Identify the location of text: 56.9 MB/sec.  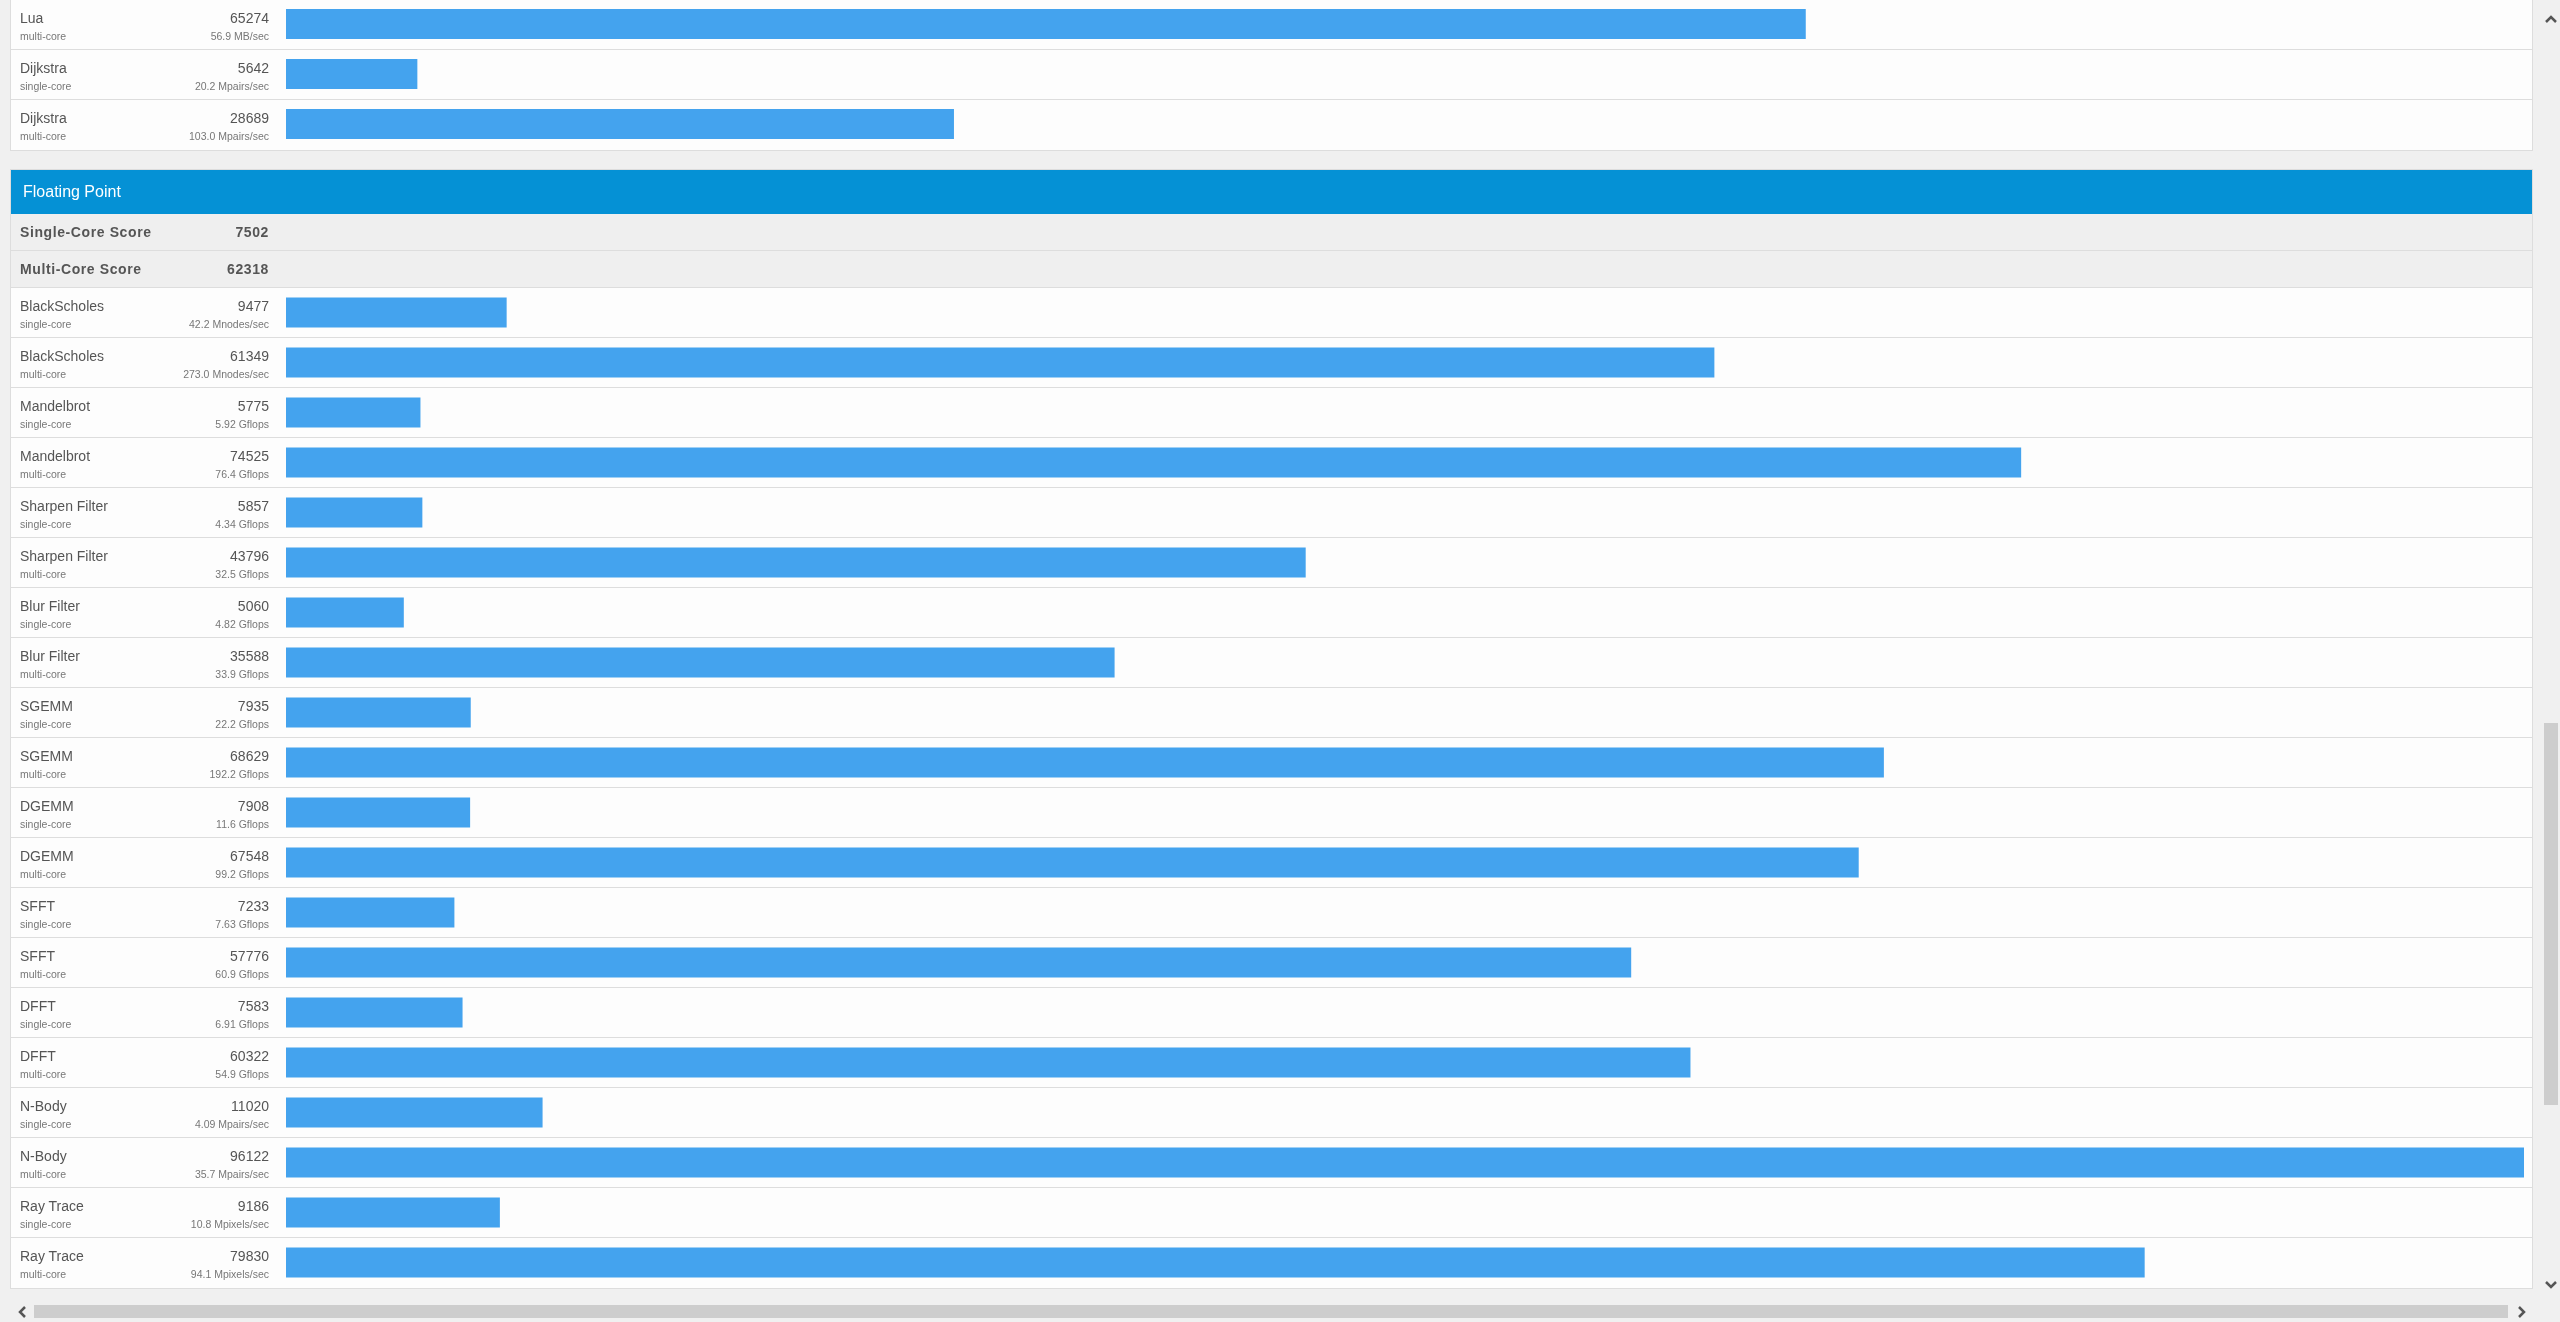
(239, 36).